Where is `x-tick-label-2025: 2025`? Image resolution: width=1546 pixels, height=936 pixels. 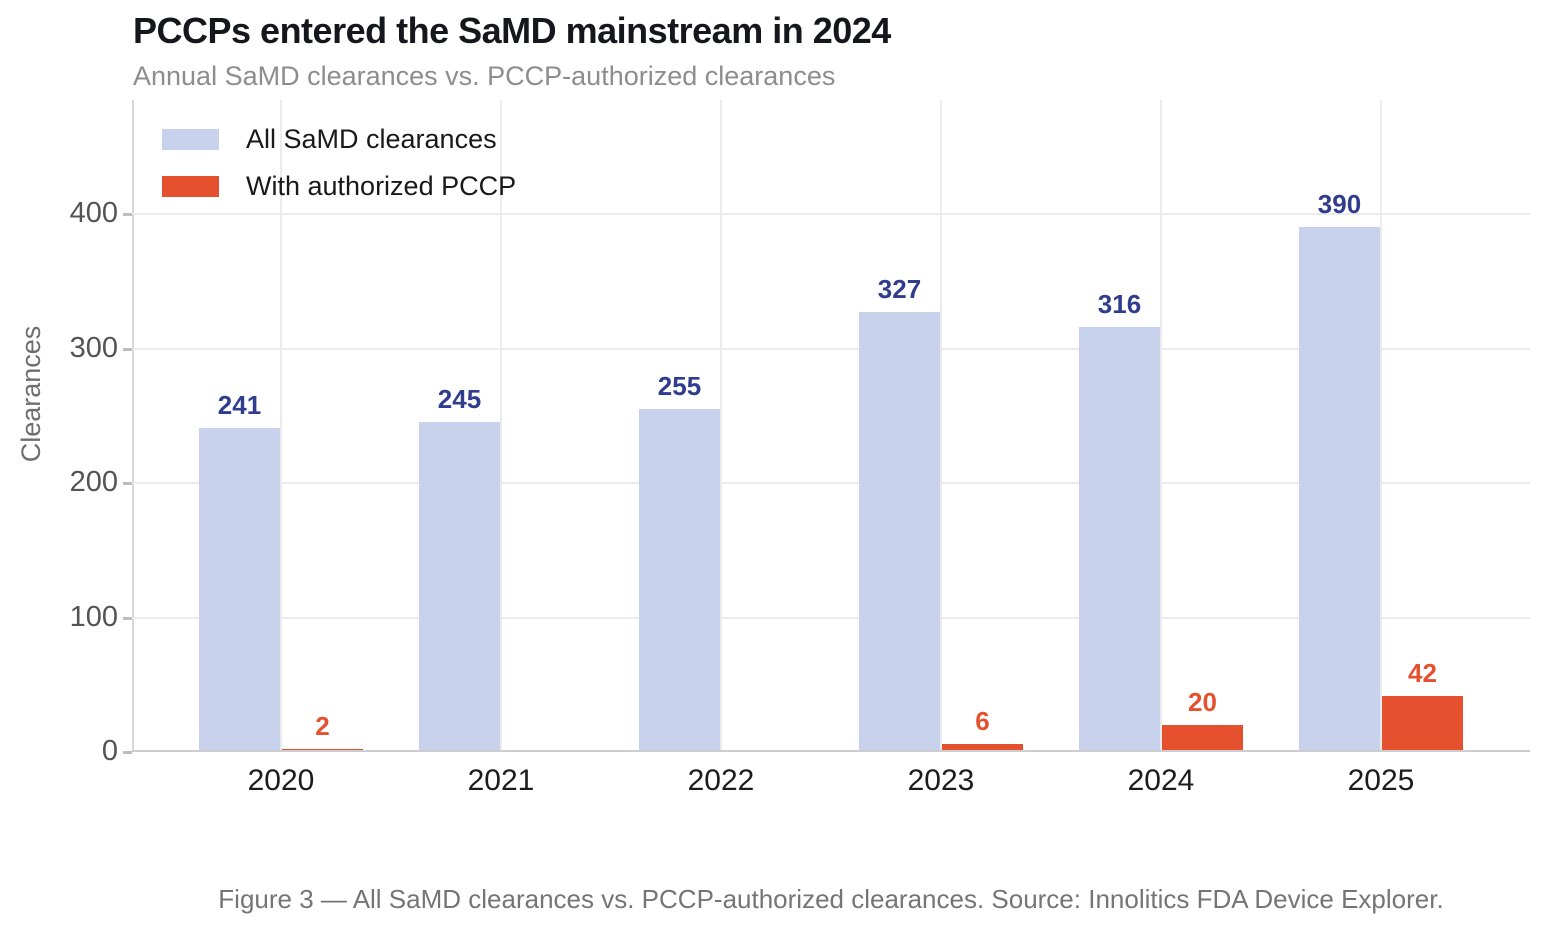
x-tick-label-2025: 2025 is located at coordinates (1381, 780).